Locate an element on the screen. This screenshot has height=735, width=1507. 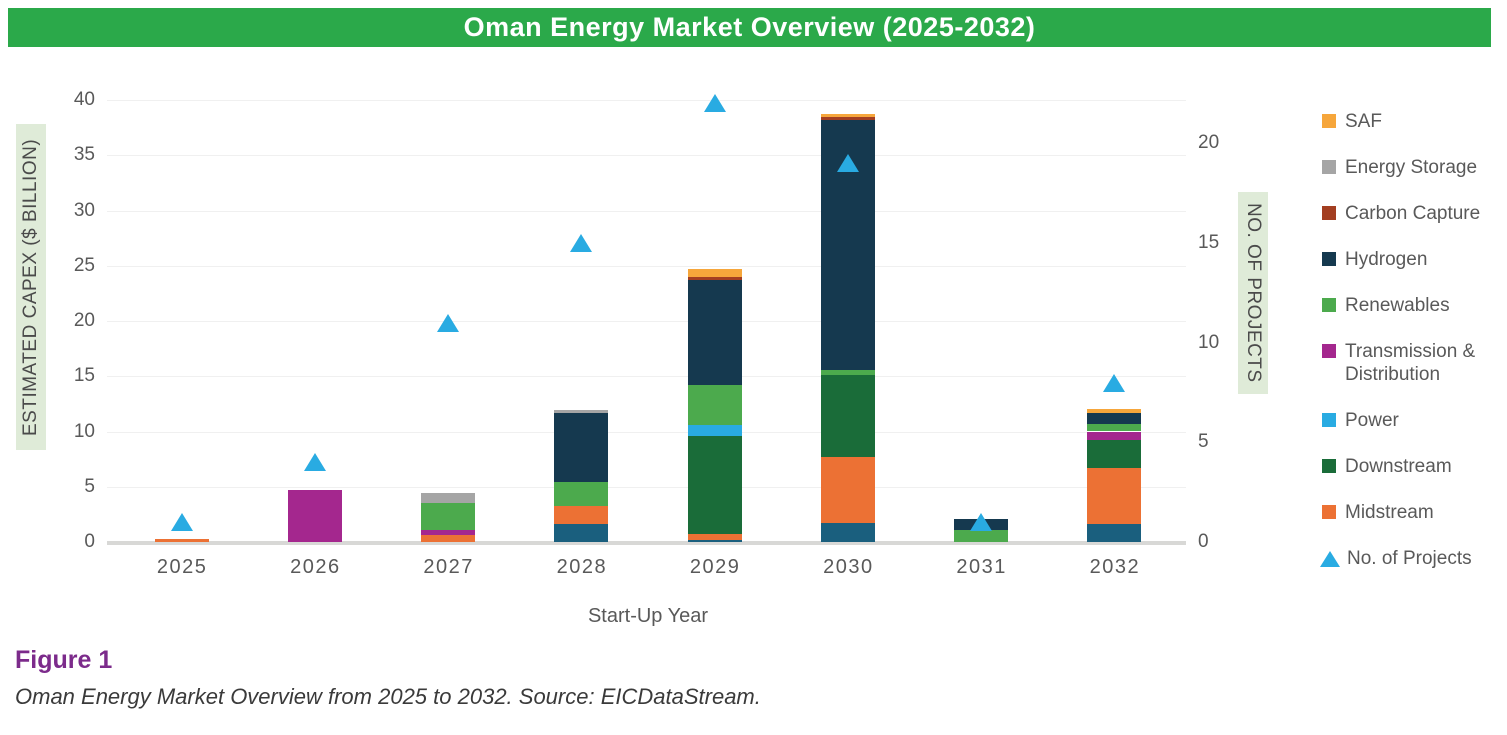
legend-label: Downstream is located at coordinates (1398, 466).